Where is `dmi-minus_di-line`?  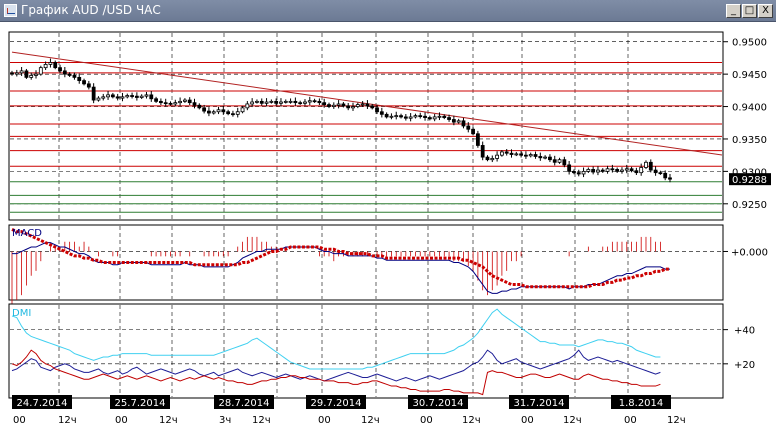
dmi-minus_di-line is located at coordinates (336, 372).